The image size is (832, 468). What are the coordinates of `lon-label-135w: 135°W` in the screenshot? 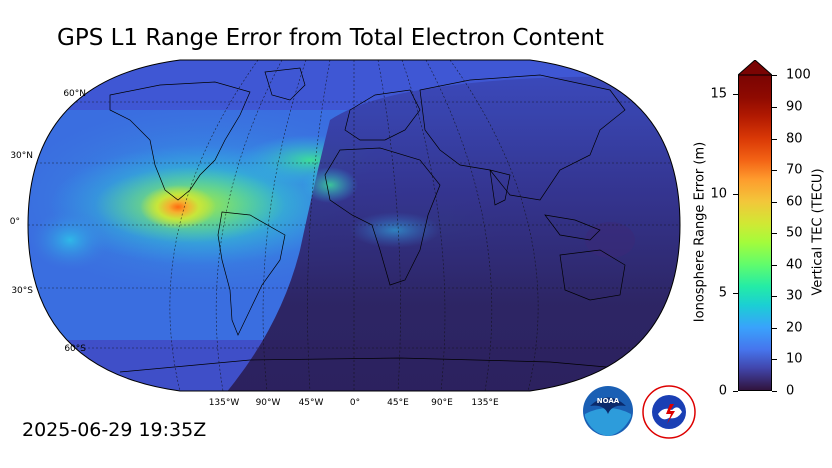 It's located at (224, 403).